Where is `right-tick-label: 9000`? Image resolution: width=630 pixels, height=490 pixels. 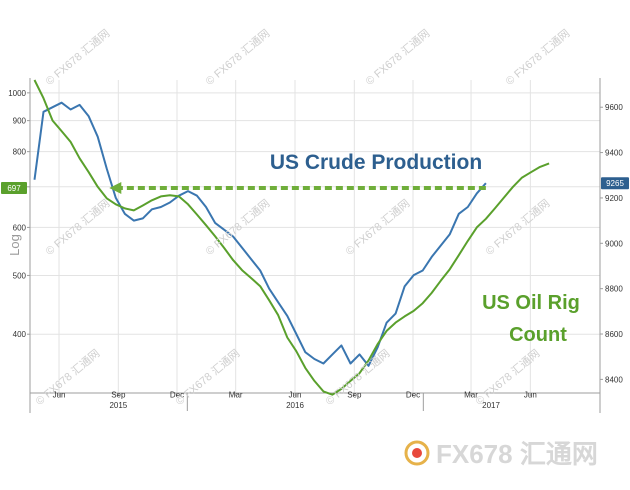
right-tick-label: 9000 is located at coordinates (614, 243).